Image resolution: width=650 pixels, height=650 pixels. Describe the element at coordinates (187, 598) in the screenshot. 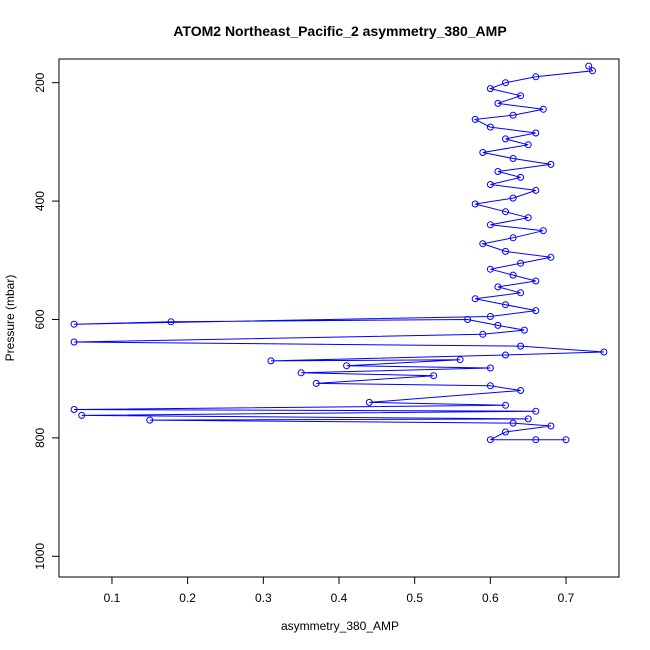

I see `x-tick-label: 0.2` at that location.